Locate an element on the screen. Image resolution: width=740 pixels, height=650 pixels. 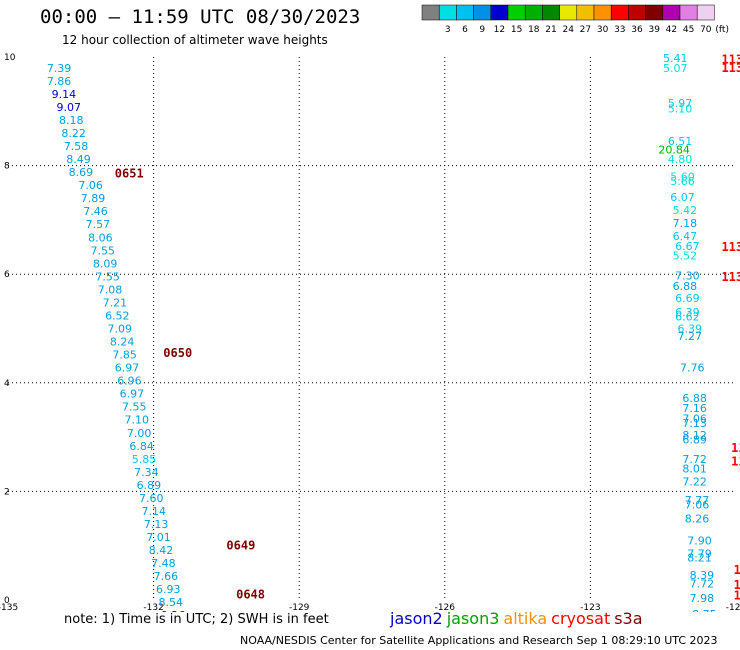
pass-time-label: 0650 is located at coordinates (177, 353).